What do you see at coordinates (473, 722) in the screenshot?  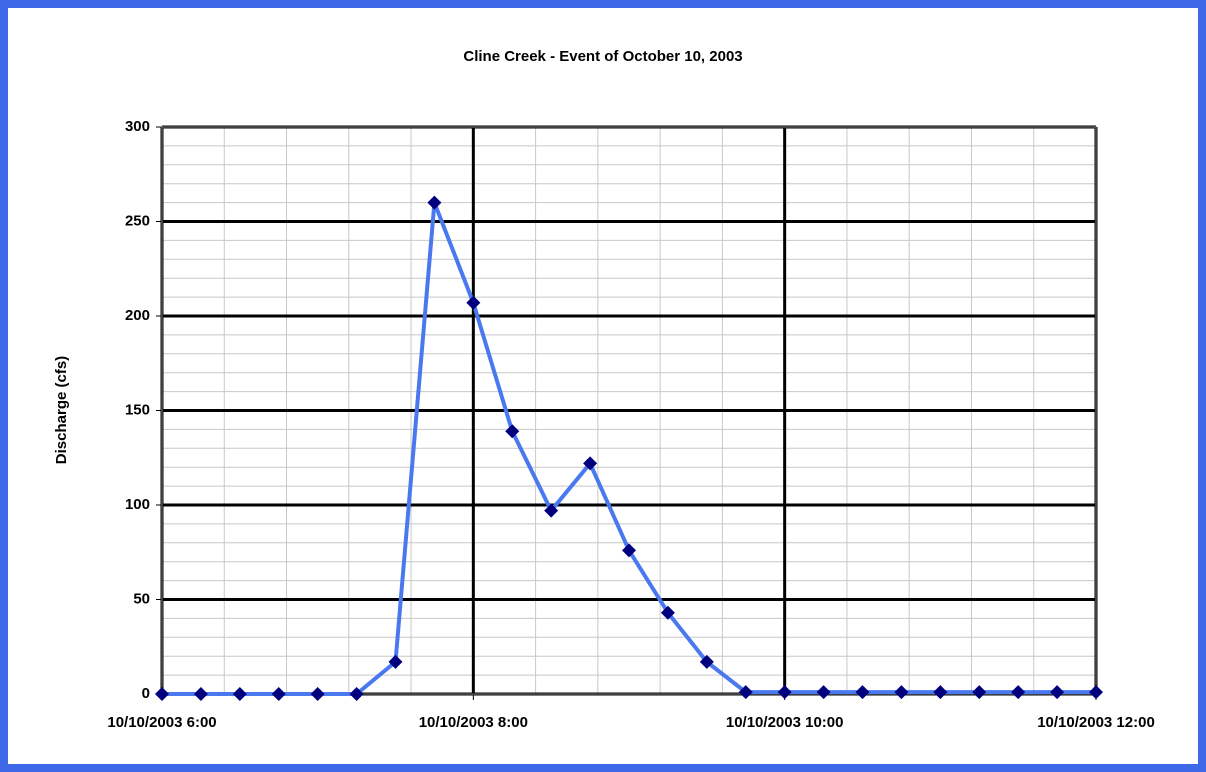 I see `x-tick-label: 10/10/2003 8:00` at bounding box center [473, 722].